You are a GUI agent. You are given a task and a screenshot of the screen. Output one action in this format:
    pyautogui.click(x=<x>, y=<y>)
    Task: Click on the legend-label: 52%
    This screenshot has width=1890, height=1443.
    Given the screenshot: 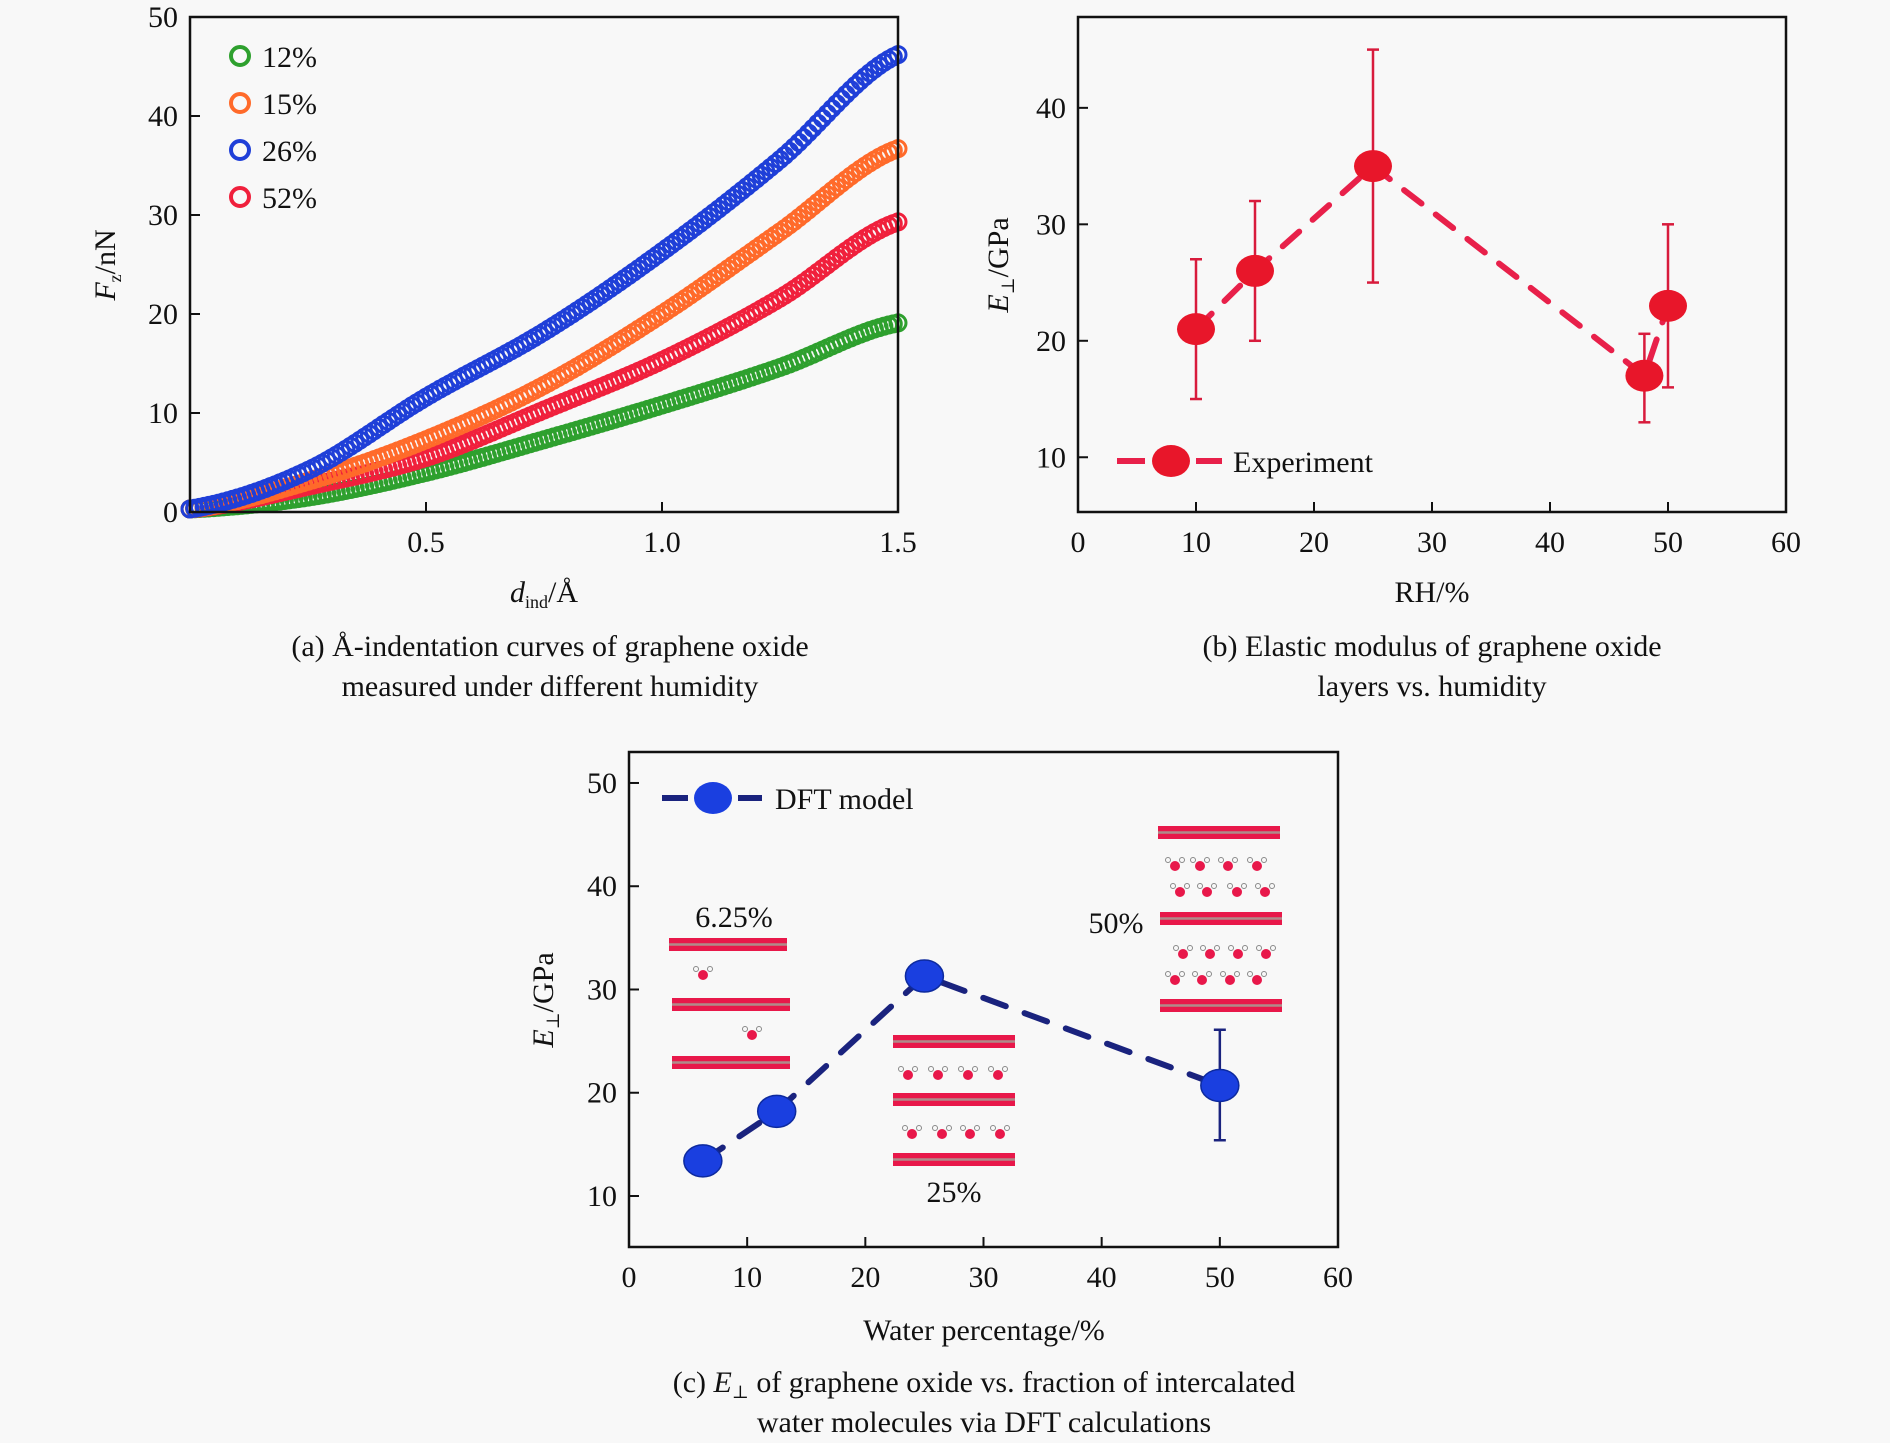 What is the action you would take?
    pyautogui.click(x=289, y=198)
    